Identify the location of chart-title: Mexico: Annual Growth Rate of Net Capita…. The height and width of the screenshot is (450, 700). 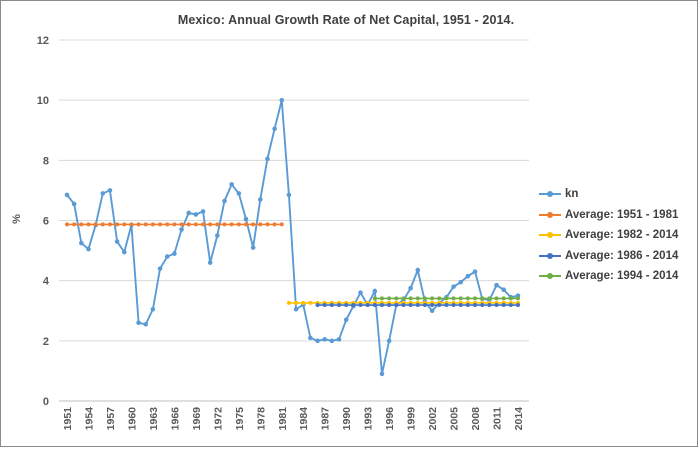
(346, 20).